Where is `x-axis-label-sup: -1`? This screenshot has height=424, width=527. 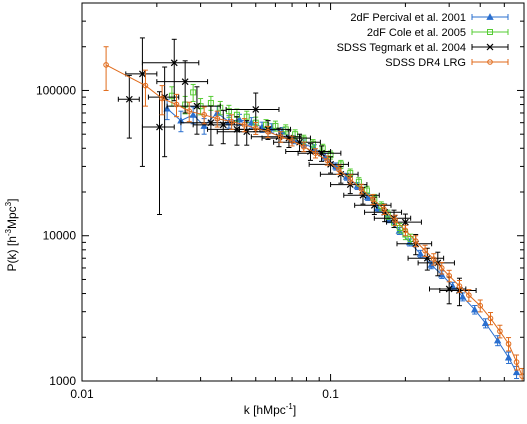 x-axis-label-sup: -1 is located at coordinates (290, 406).